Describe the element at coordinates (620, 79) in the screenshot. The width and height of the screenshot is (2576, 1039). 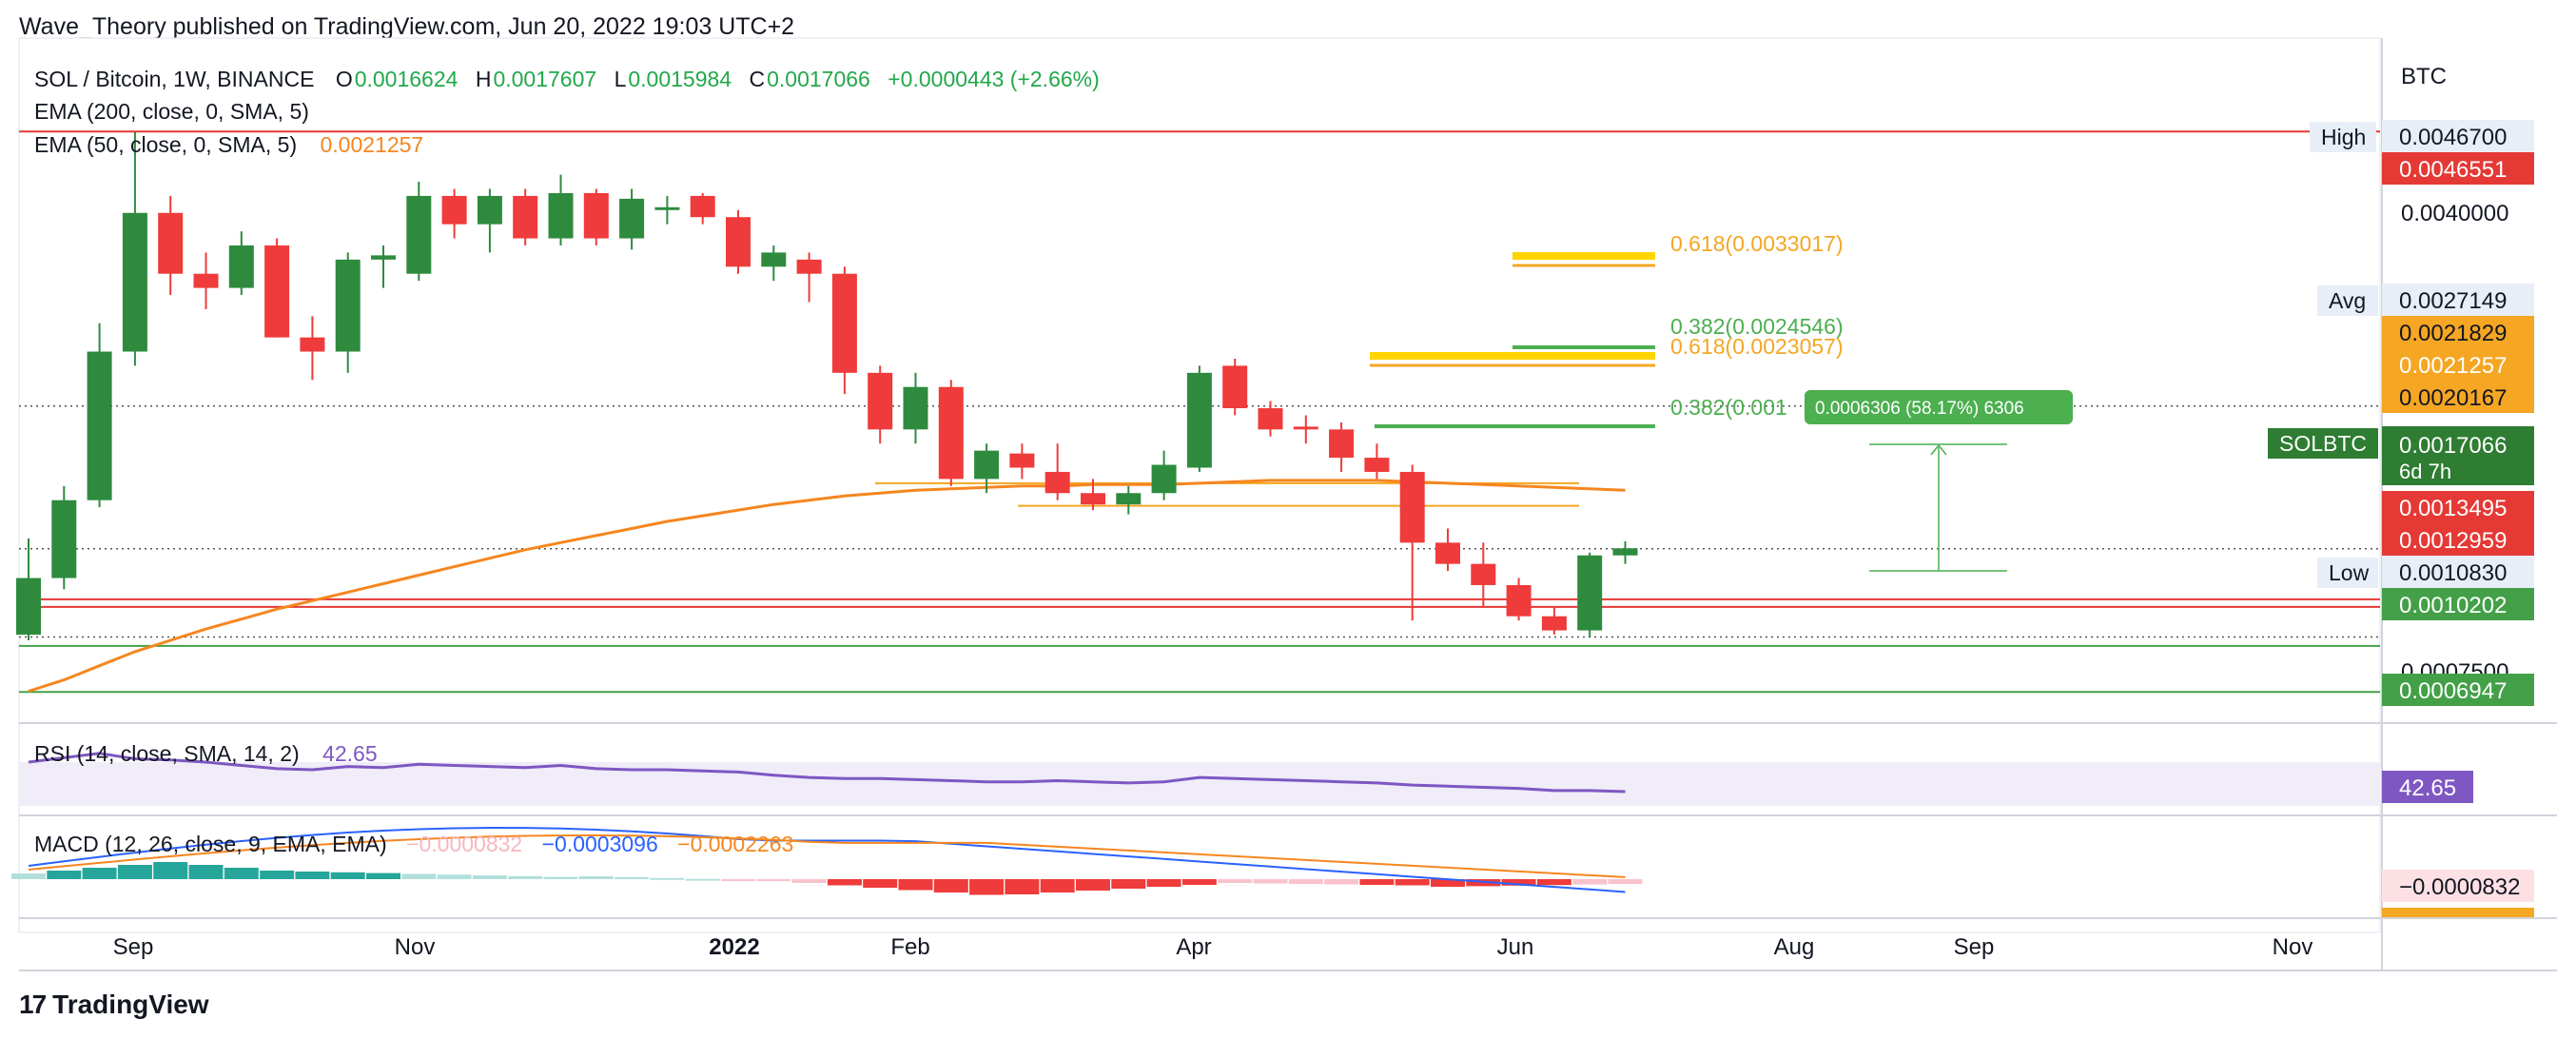
I see `legend-l-label: L` at that location.